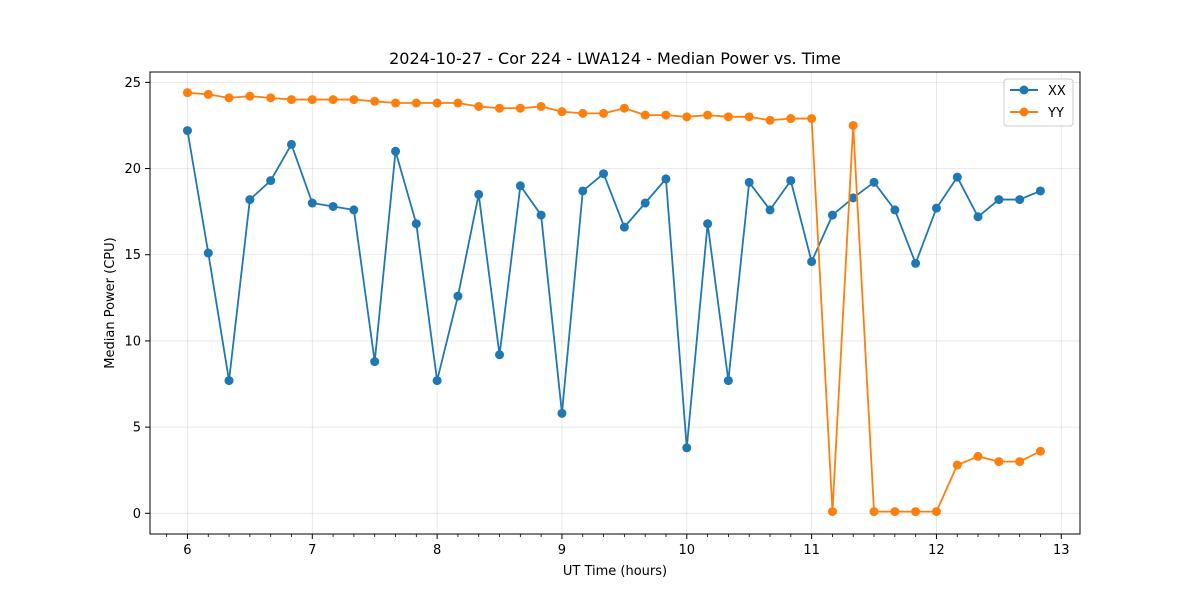 The height and width of the screenshot is (600, 1200). Describe the element at coordinates (132, 255) in the screenshot. I see `y-tick-label: 15` at that location.